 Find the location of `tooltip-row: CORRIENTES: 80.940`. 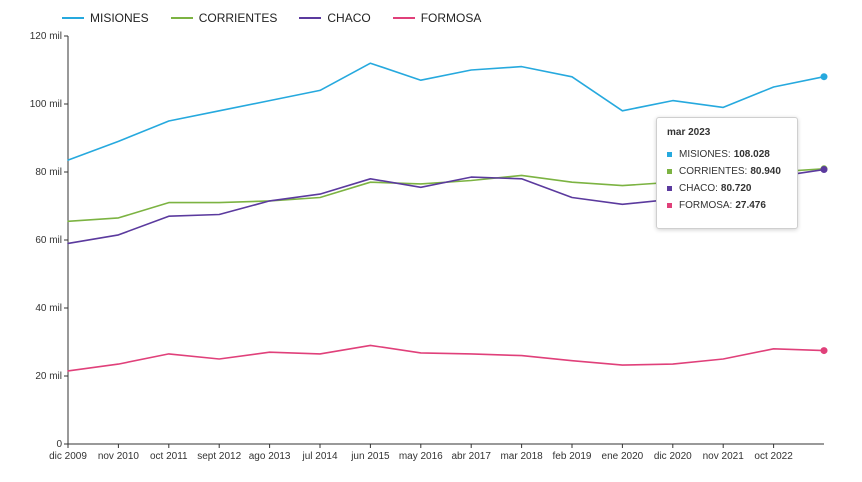

tooltip-row: CORRIENTES: 80.940 is located at coordinates (727, 171).